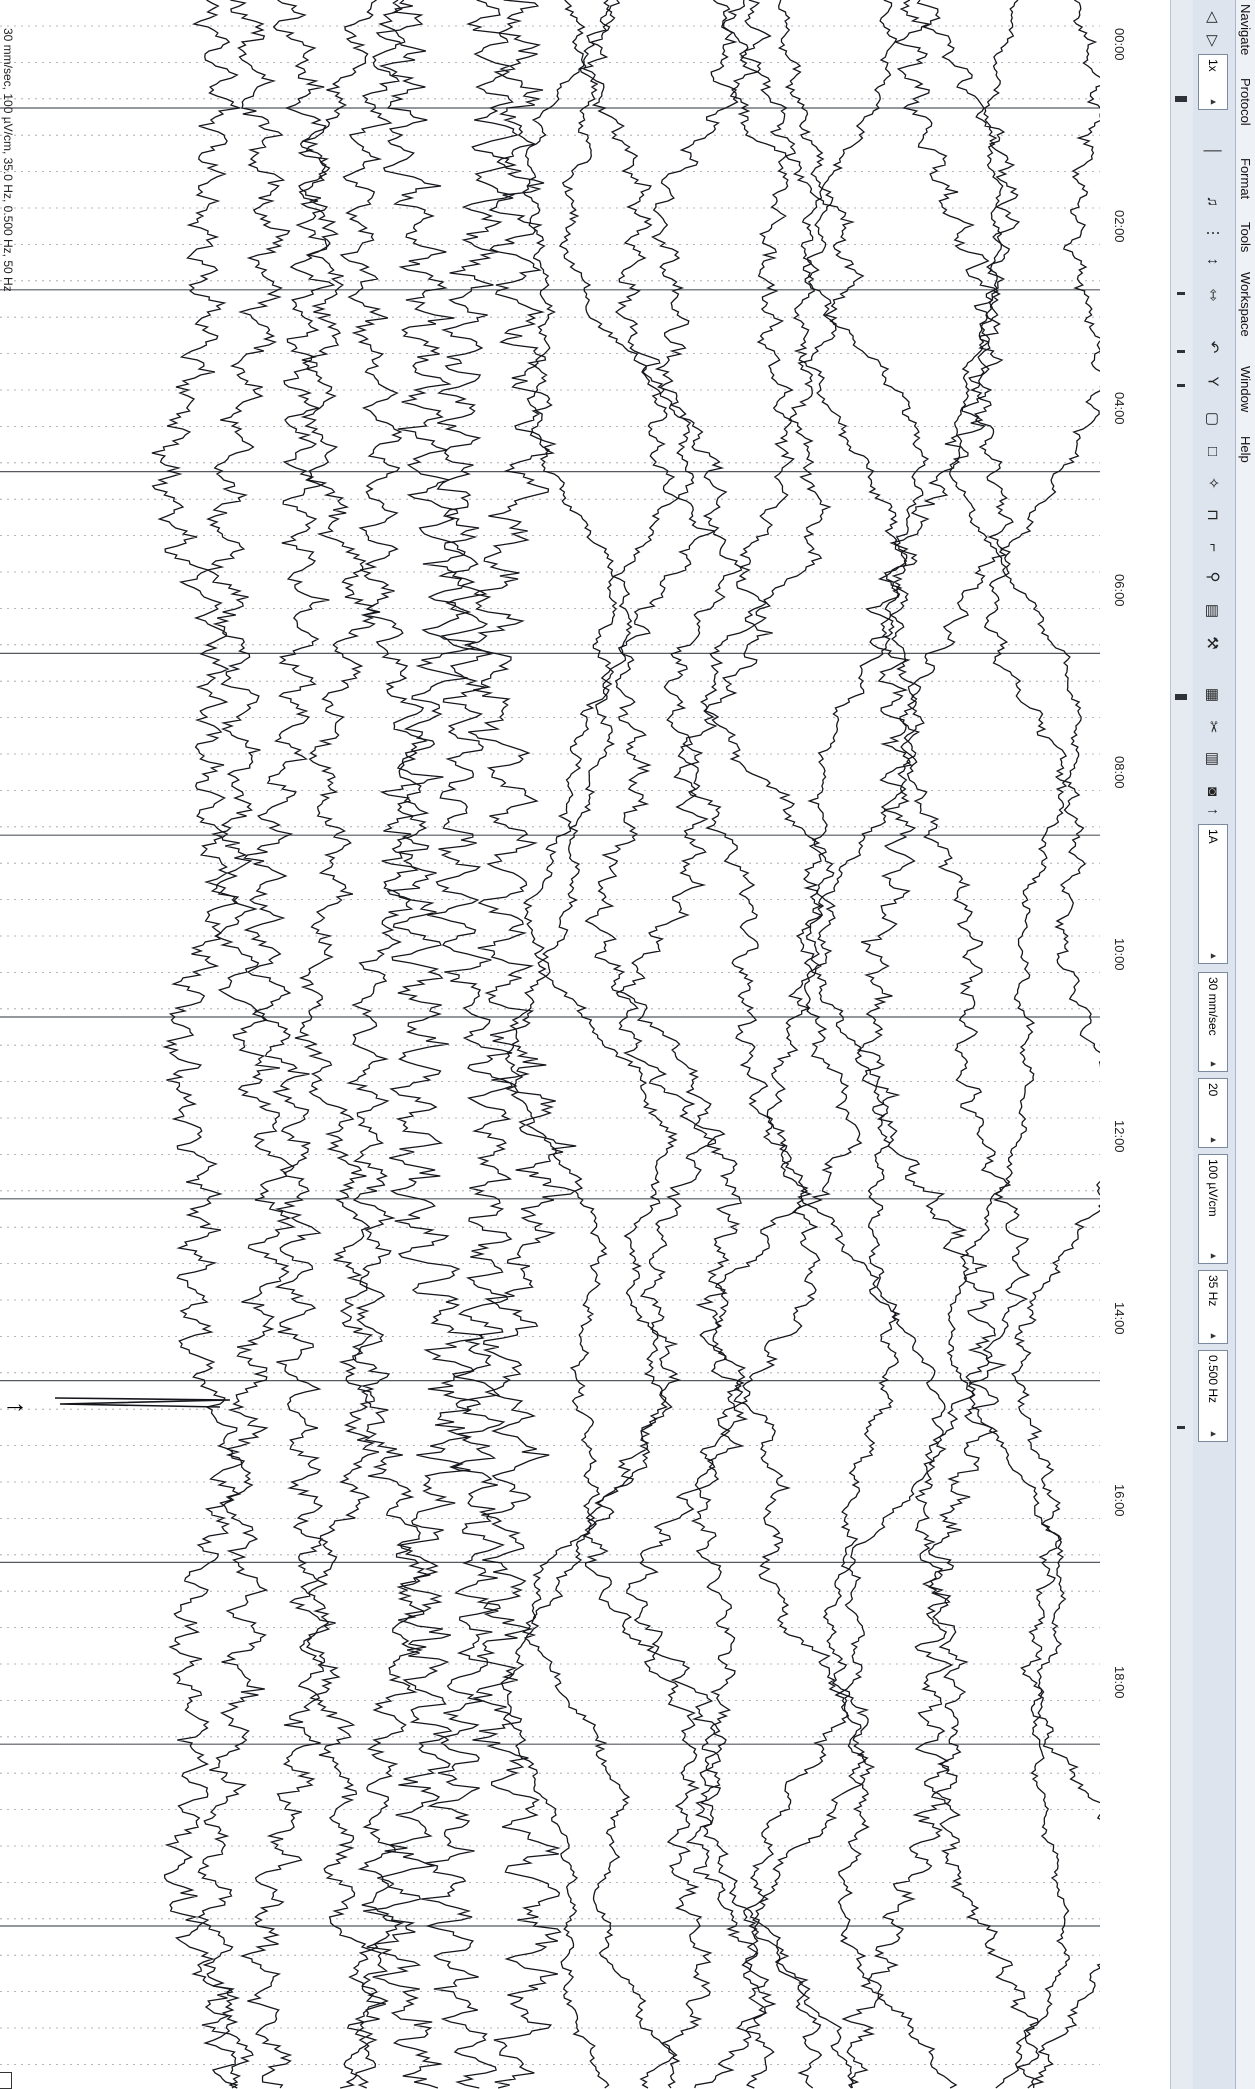 The image size is (1255, 2089). I want to click on menu-workspace: Workspace, so click(1245, 304).